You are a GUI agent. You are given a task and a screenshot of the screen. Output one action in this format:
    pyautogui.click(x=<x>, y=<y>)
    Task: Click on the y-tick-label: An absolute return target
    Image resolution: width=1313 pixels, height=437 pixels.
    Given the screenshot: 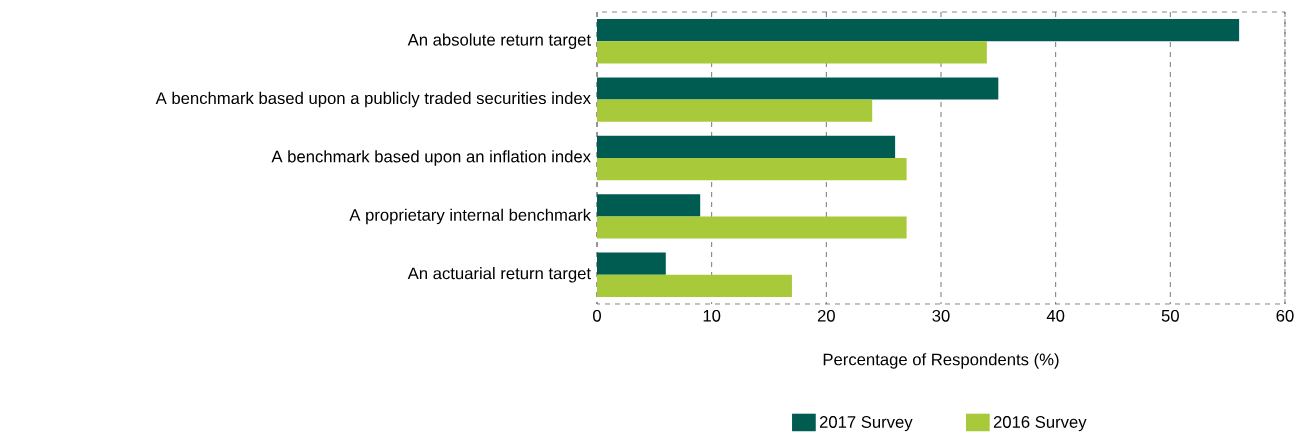 What is the action you would take?
    pyautogui.click(x=499, y=41)
    